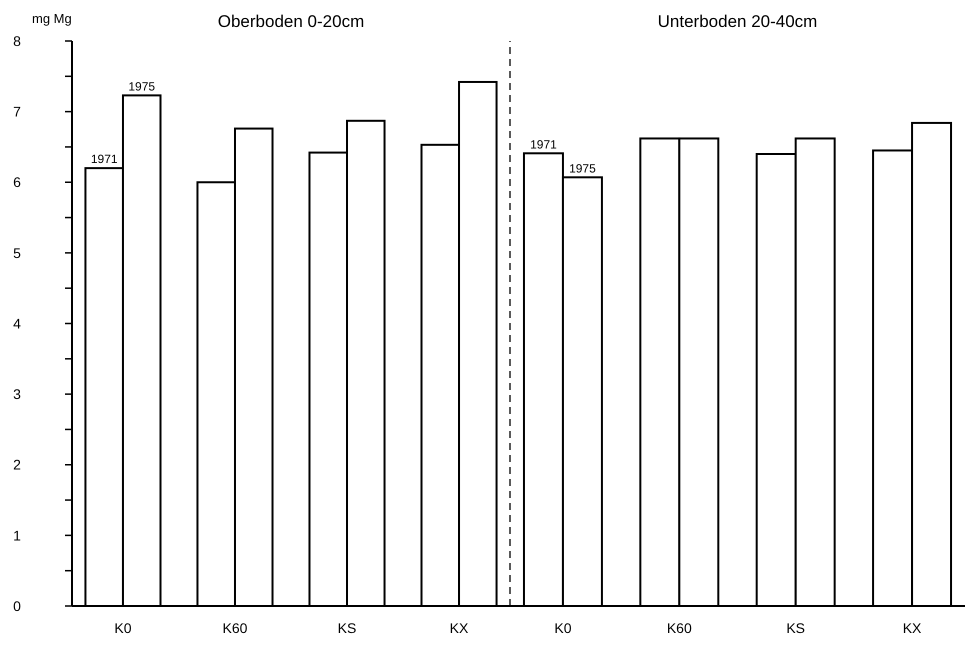 The height and width of the screenshot is (647, 977). Describe the element at coordinates (17, 606) in the screenshot. I see `y-tick-label: 0` at that location.